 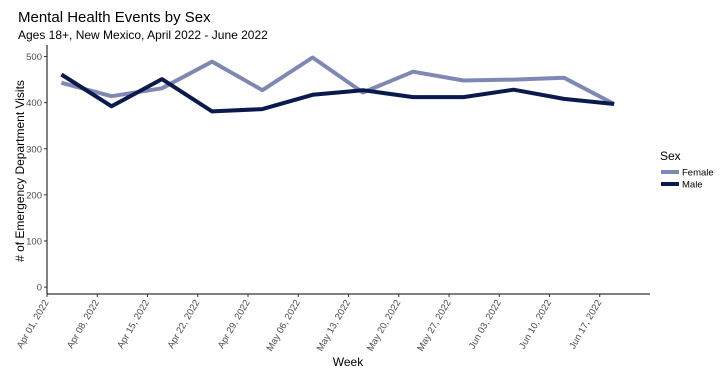 I want to click on legend-label-male: Male, so click(x=692, y=185).